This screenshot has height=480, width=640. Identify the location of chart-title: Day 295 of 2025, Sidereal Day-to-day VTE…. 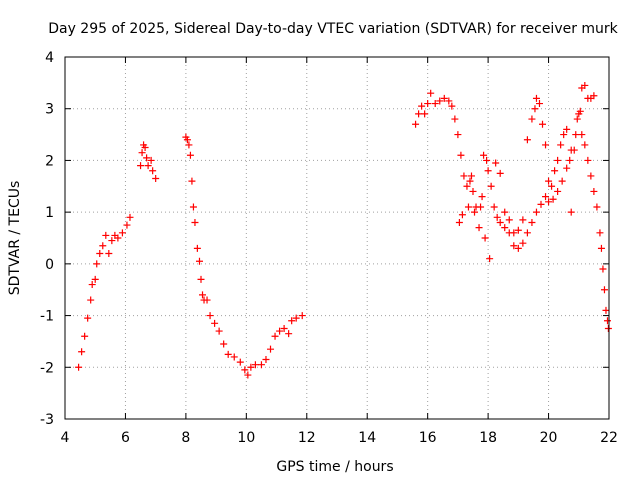
(333, 29).